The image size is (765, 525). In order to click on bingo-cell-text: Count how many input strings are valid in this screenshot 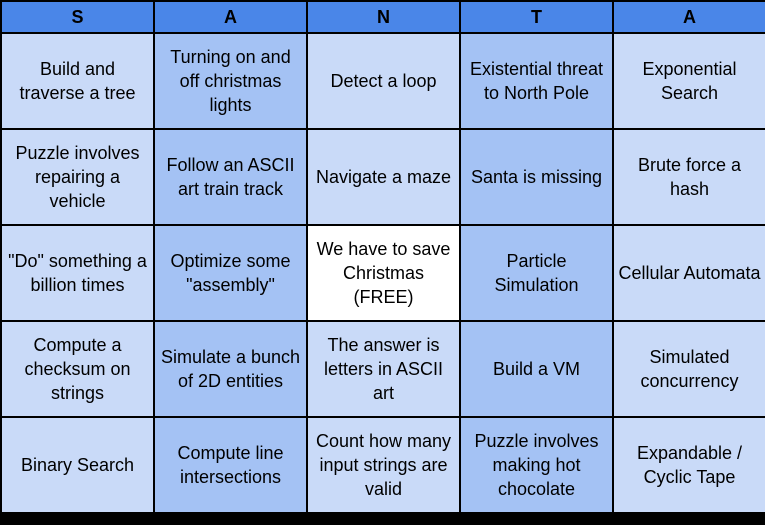, I will do `click(383, 465)`.